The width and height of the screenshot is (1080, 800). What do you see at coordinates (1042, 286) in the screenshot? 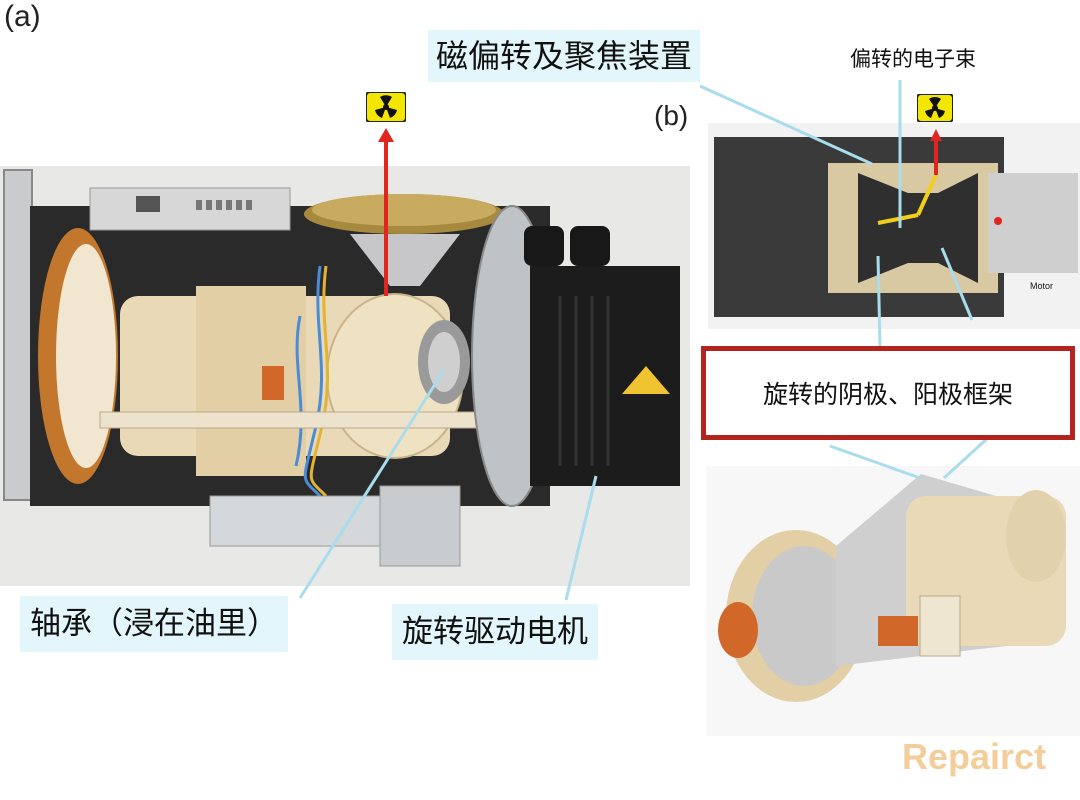
I see `motor-small-label: Motor` at bounding box center [1042, 286].